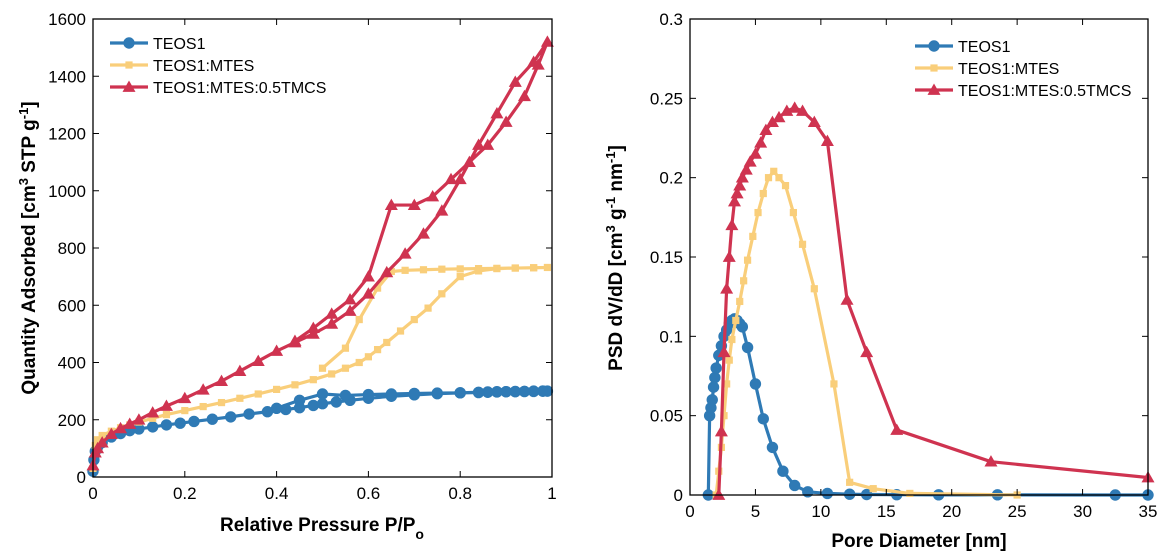 This screenshot has height=553, width=1162. I want to click on y-tick-label: 0.25, so click(666, 98).